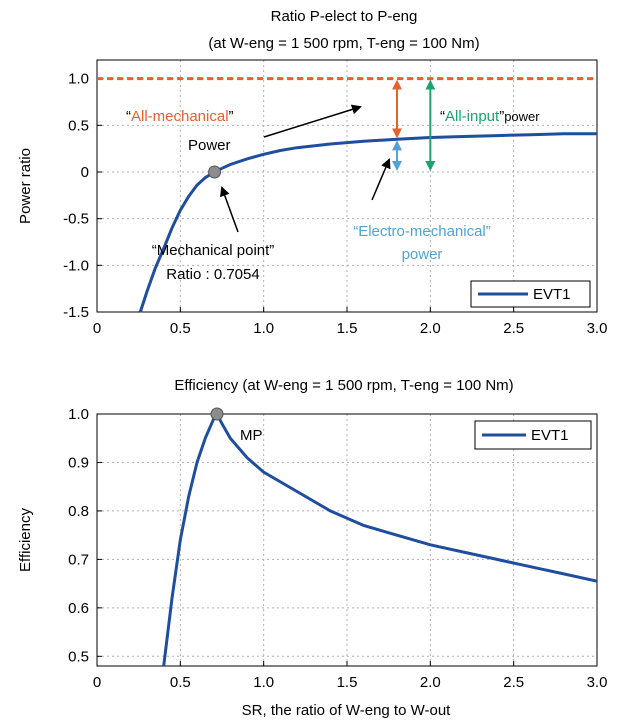 Image resolution: width=622 pixels, height=724 pixels. Describe the element at coordinates (422, 254) in the screenshot. I see `annotation-electro-mechanical-line2: power` at that location.